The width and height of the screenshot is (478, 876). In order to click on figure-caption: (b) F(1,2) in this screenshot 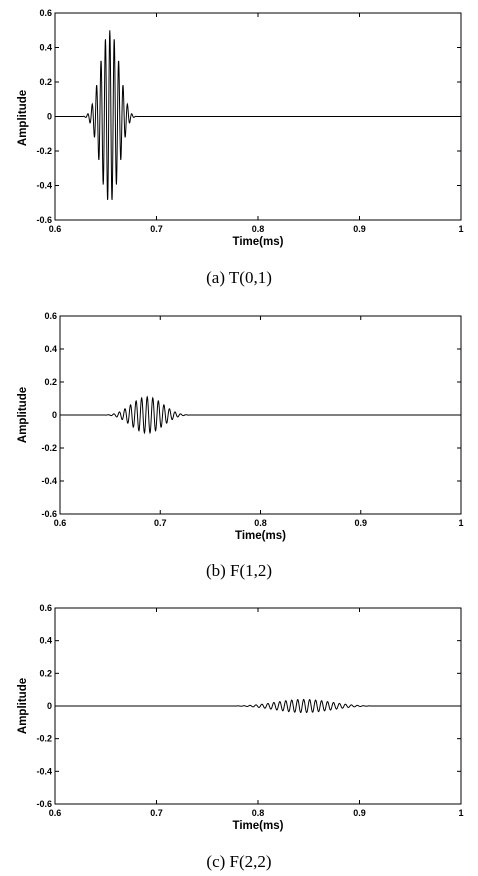, I will do `click(239, 570)`.